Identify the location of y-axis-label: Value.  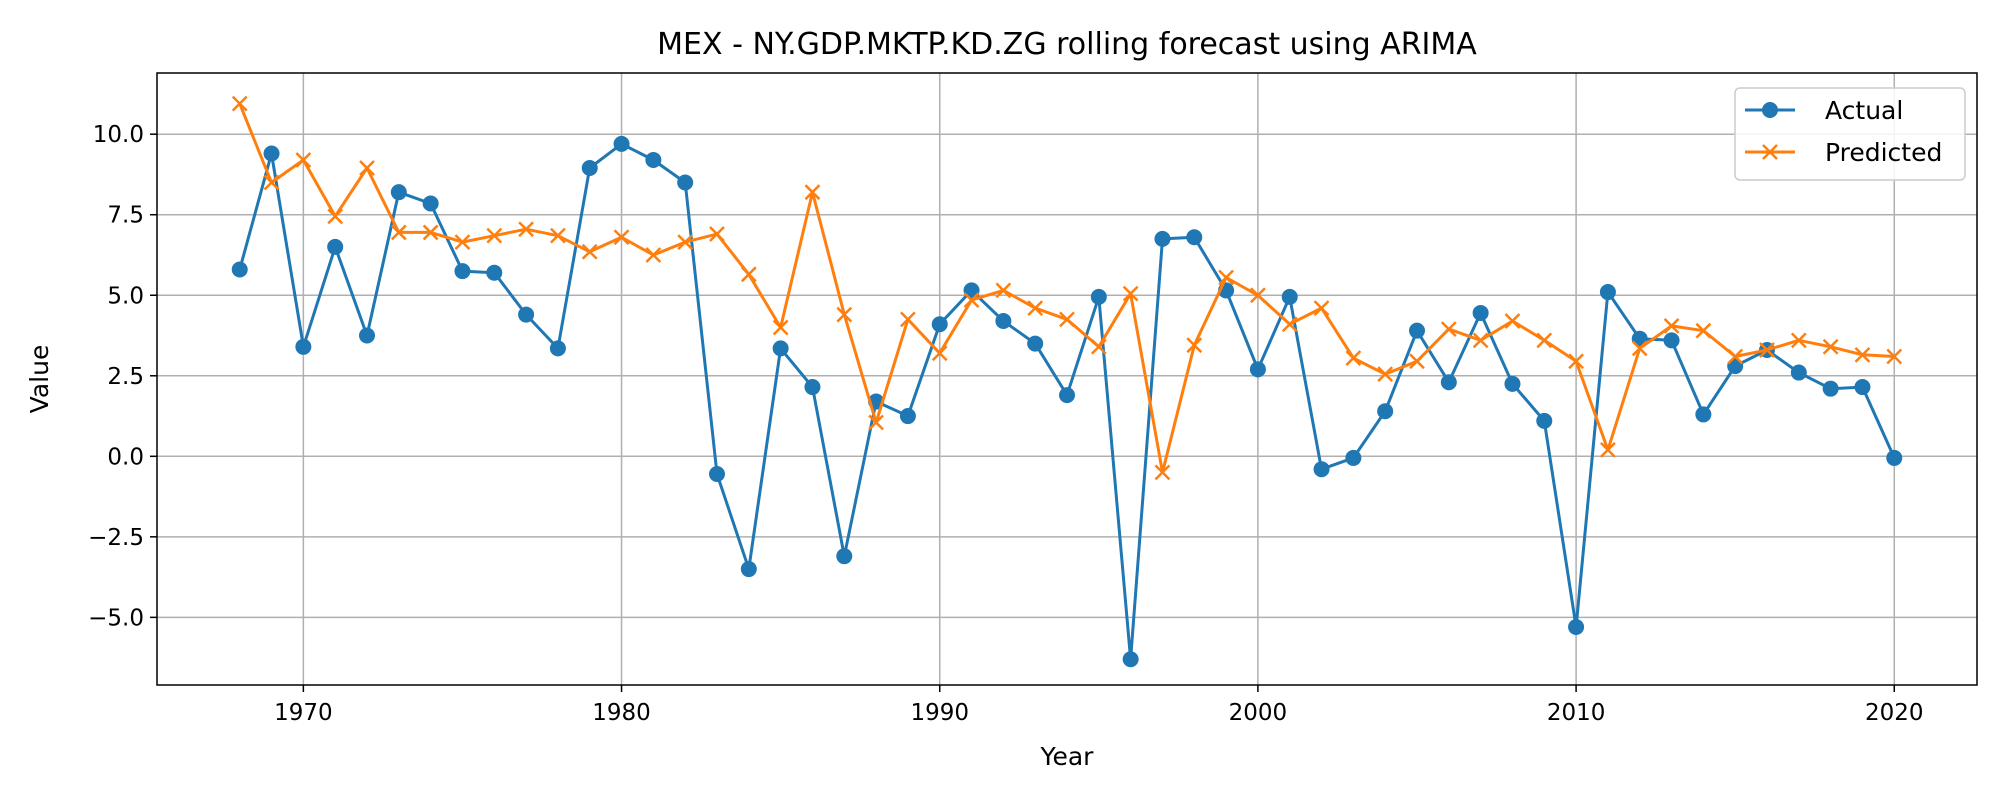
(39, 379).